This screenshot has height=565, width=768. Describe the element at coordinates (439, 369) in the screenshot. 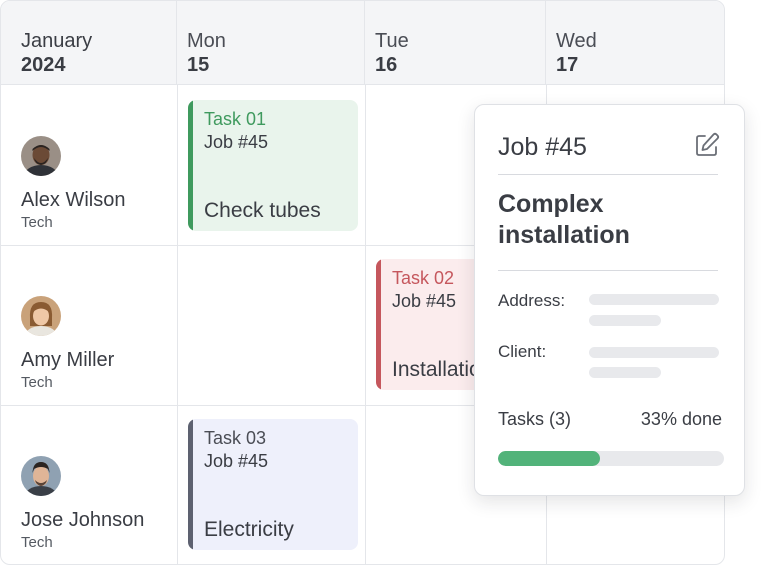

I see `task-description: Installation` at that location.